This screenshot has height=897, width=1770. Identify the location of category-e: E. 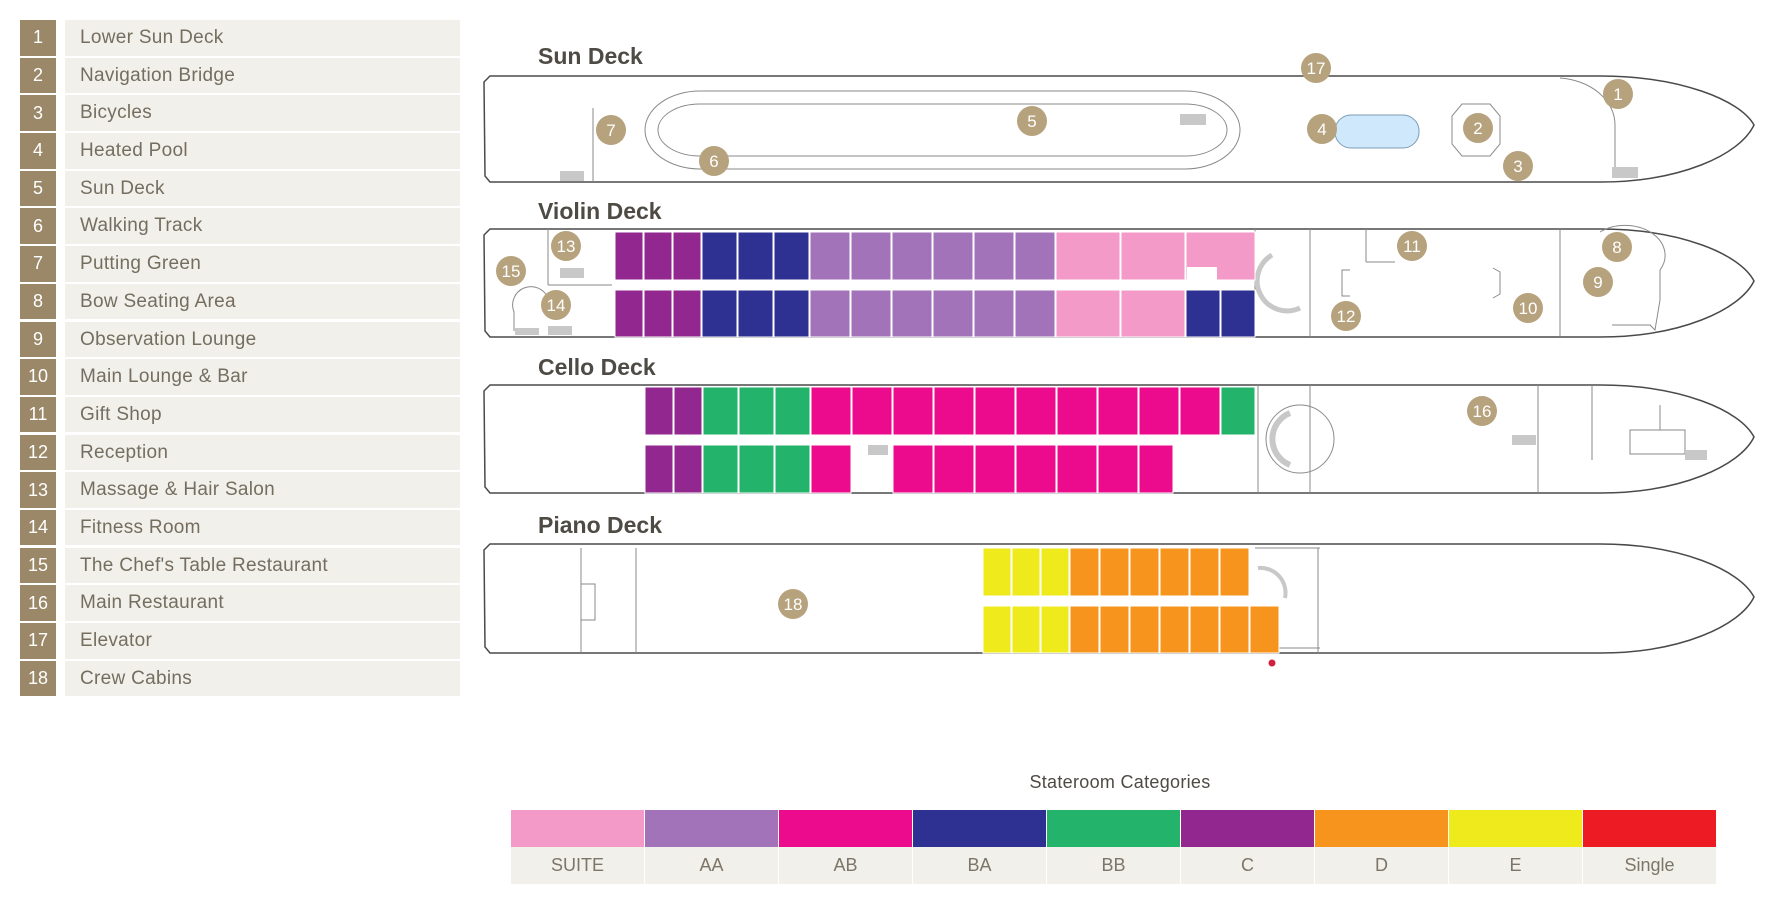
(1516, 847).